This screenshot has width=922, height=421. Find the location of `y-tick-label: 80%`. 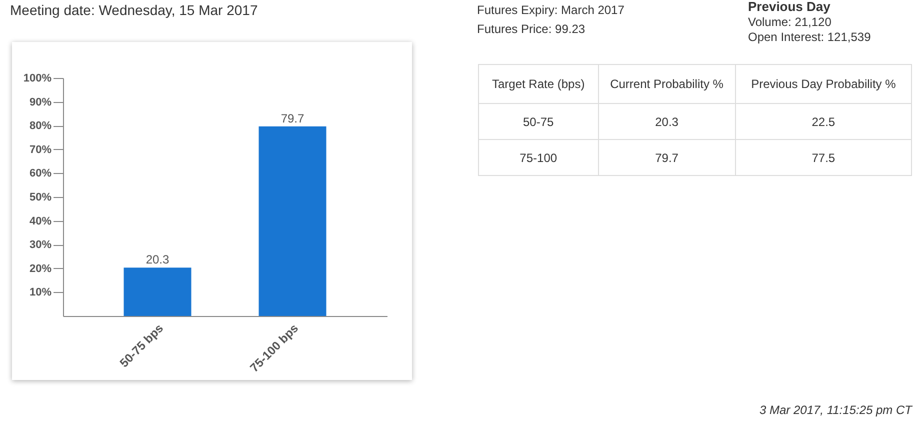

y-tick-label: 80% is located at coordinates (40, 126).